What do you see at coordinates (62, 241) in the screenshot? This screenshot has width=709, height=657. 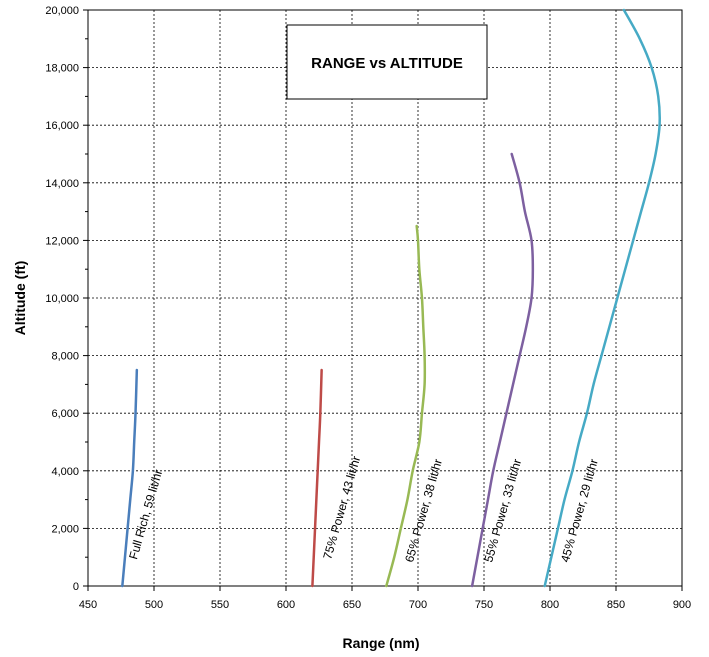 I see `y-tick-label: 12,000` at bounding box center [62, 241].